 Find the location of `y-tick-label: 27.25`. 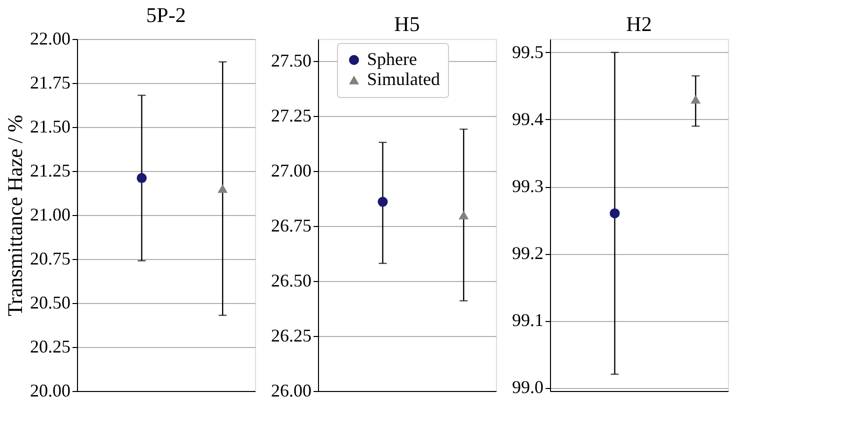

y-tick-label: 27.25 is located at coordinates (291, 116).